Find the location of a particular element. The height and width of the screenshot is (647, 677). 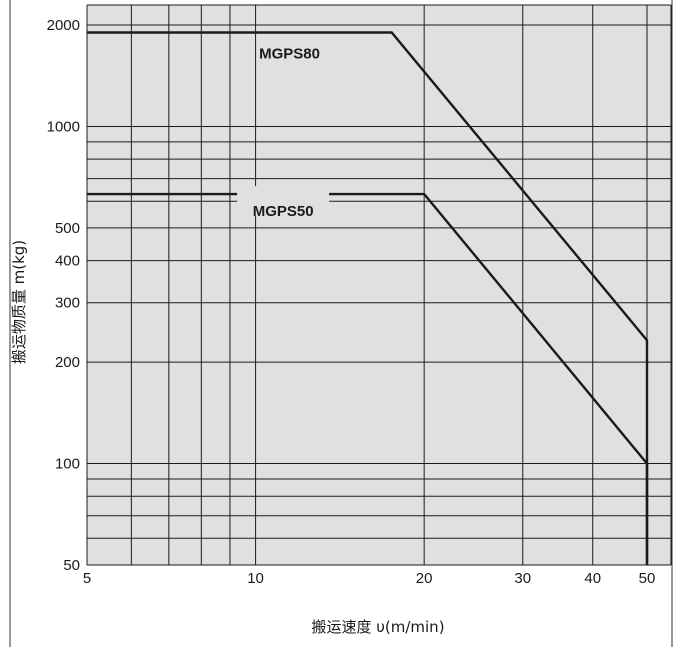

series-label-mgps50: MGPS50 is located at coordinates (283, 211).